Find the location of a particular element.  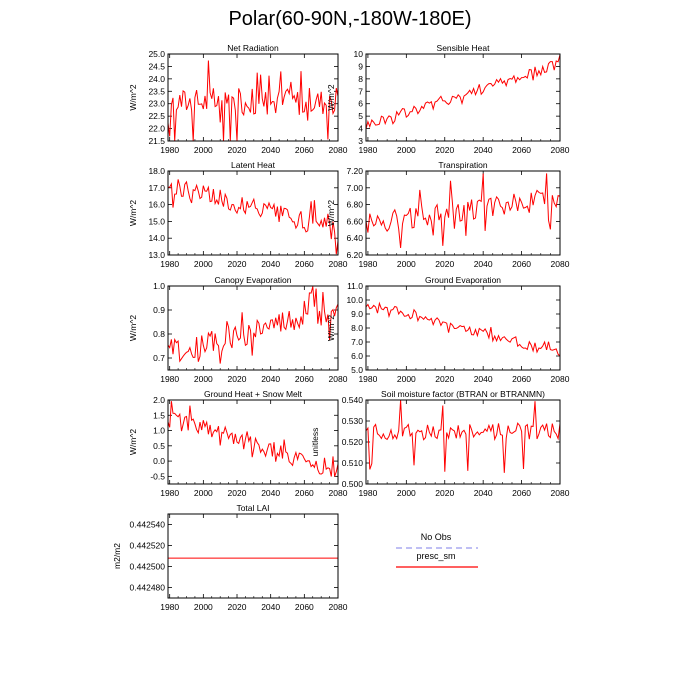

y-tick-label: 24.5 is located at coordinates (156, 66).